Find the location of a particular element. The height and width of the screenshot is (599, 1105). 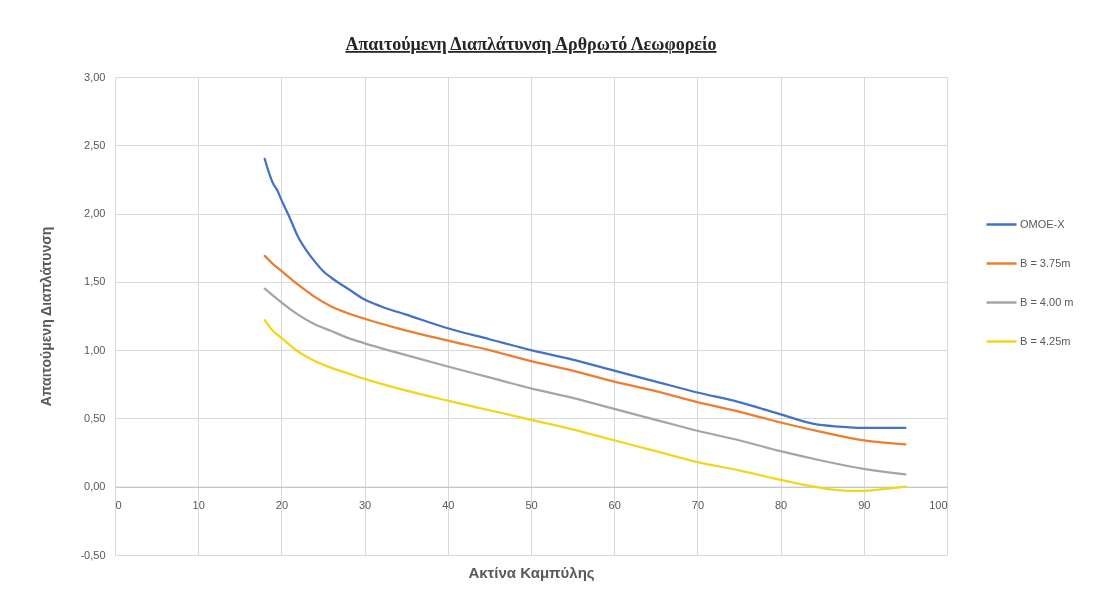

x-tick-label: 20 is located at coordinates (282, 505).